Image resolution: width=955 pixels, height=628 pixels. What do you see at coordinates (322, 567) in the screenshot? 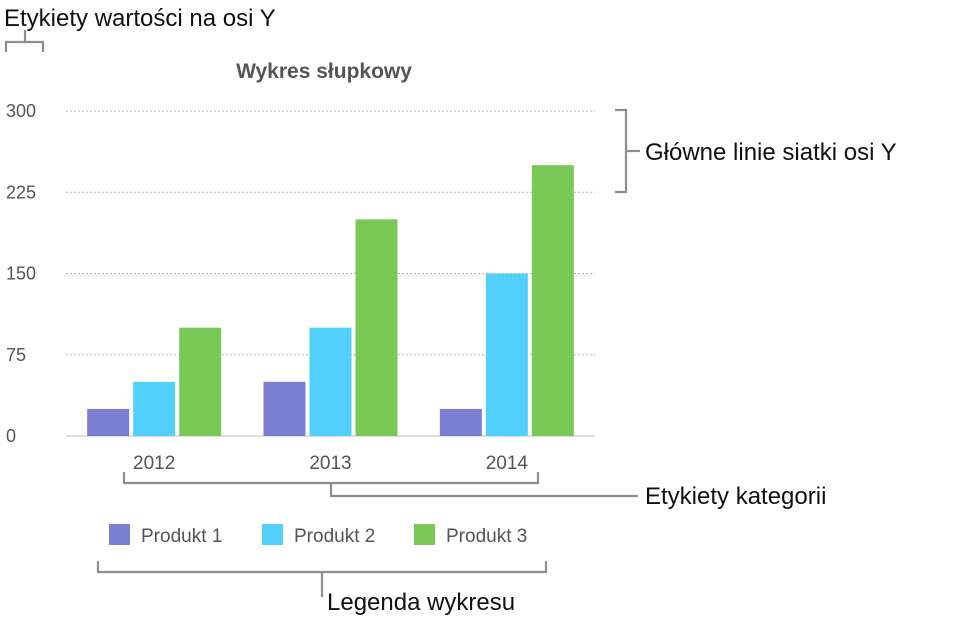
I see `bracket-legend` at bounding box center [322, 567].